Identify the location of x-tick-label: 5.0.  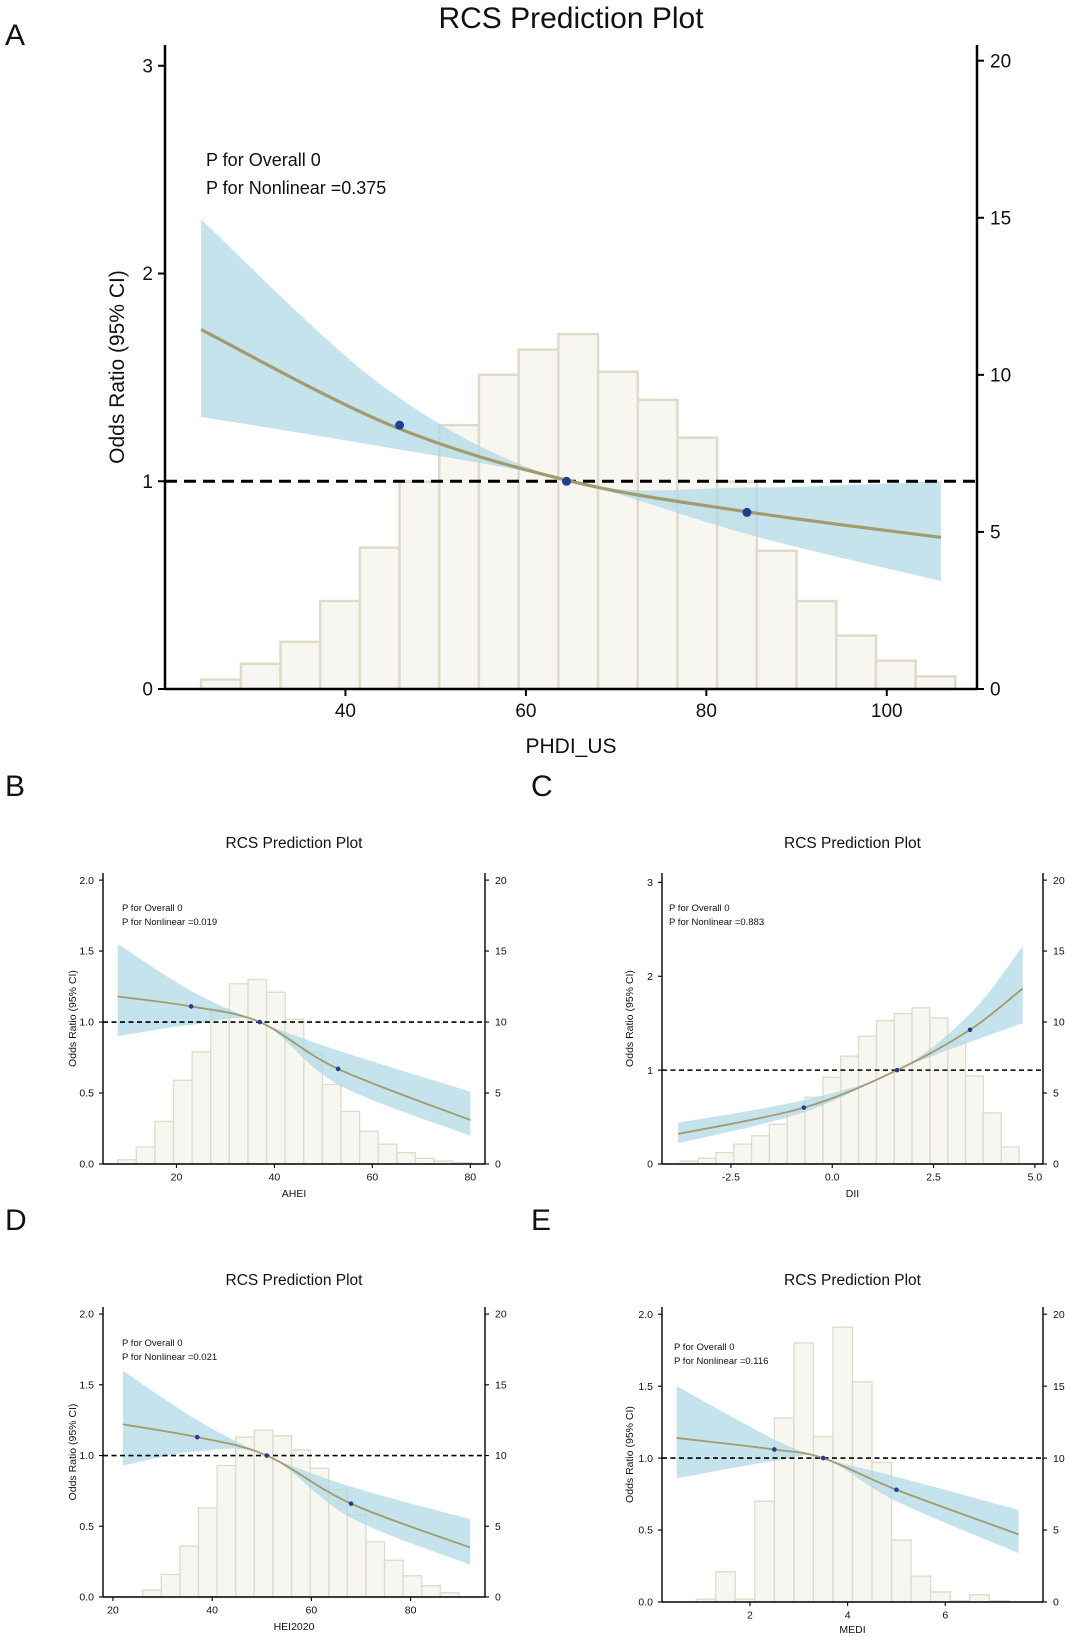
(1035, 1178).